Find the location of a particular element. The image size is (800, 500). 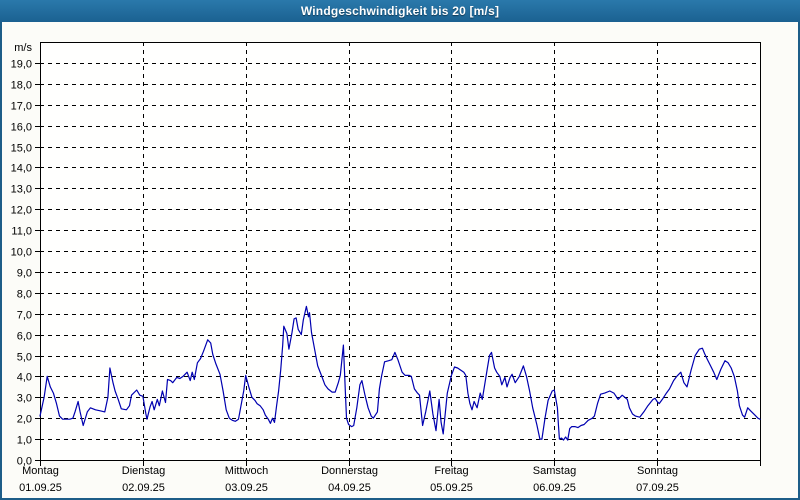

y-tick-label: 1,0 is located at coordinates (24, 441).